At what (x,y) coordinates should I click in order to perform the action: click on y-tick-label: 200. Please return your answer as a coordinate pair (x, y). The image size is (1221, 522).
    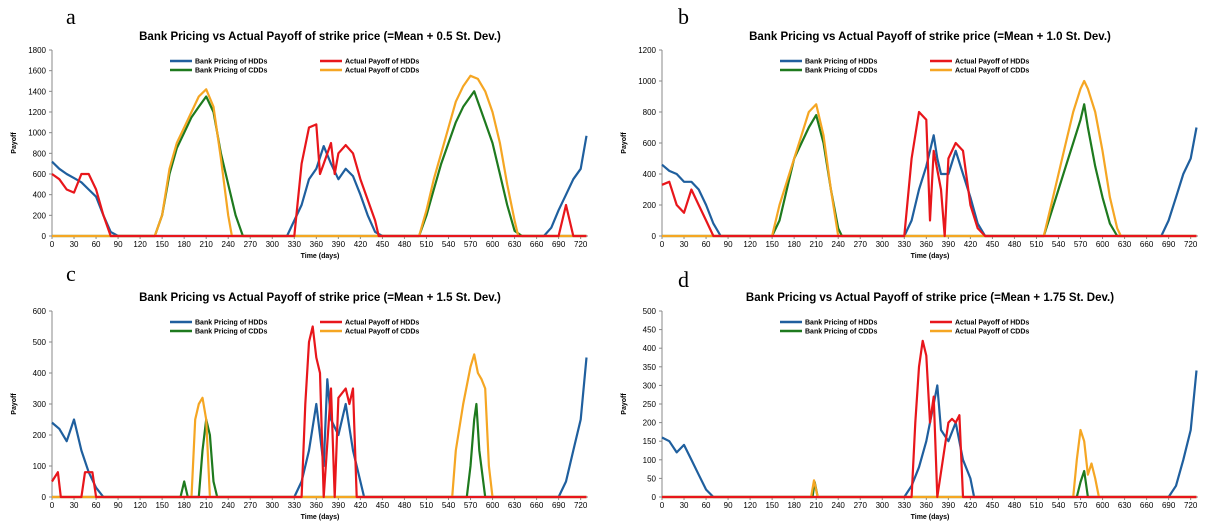
    Looking at the image, I should click on (650, 423).